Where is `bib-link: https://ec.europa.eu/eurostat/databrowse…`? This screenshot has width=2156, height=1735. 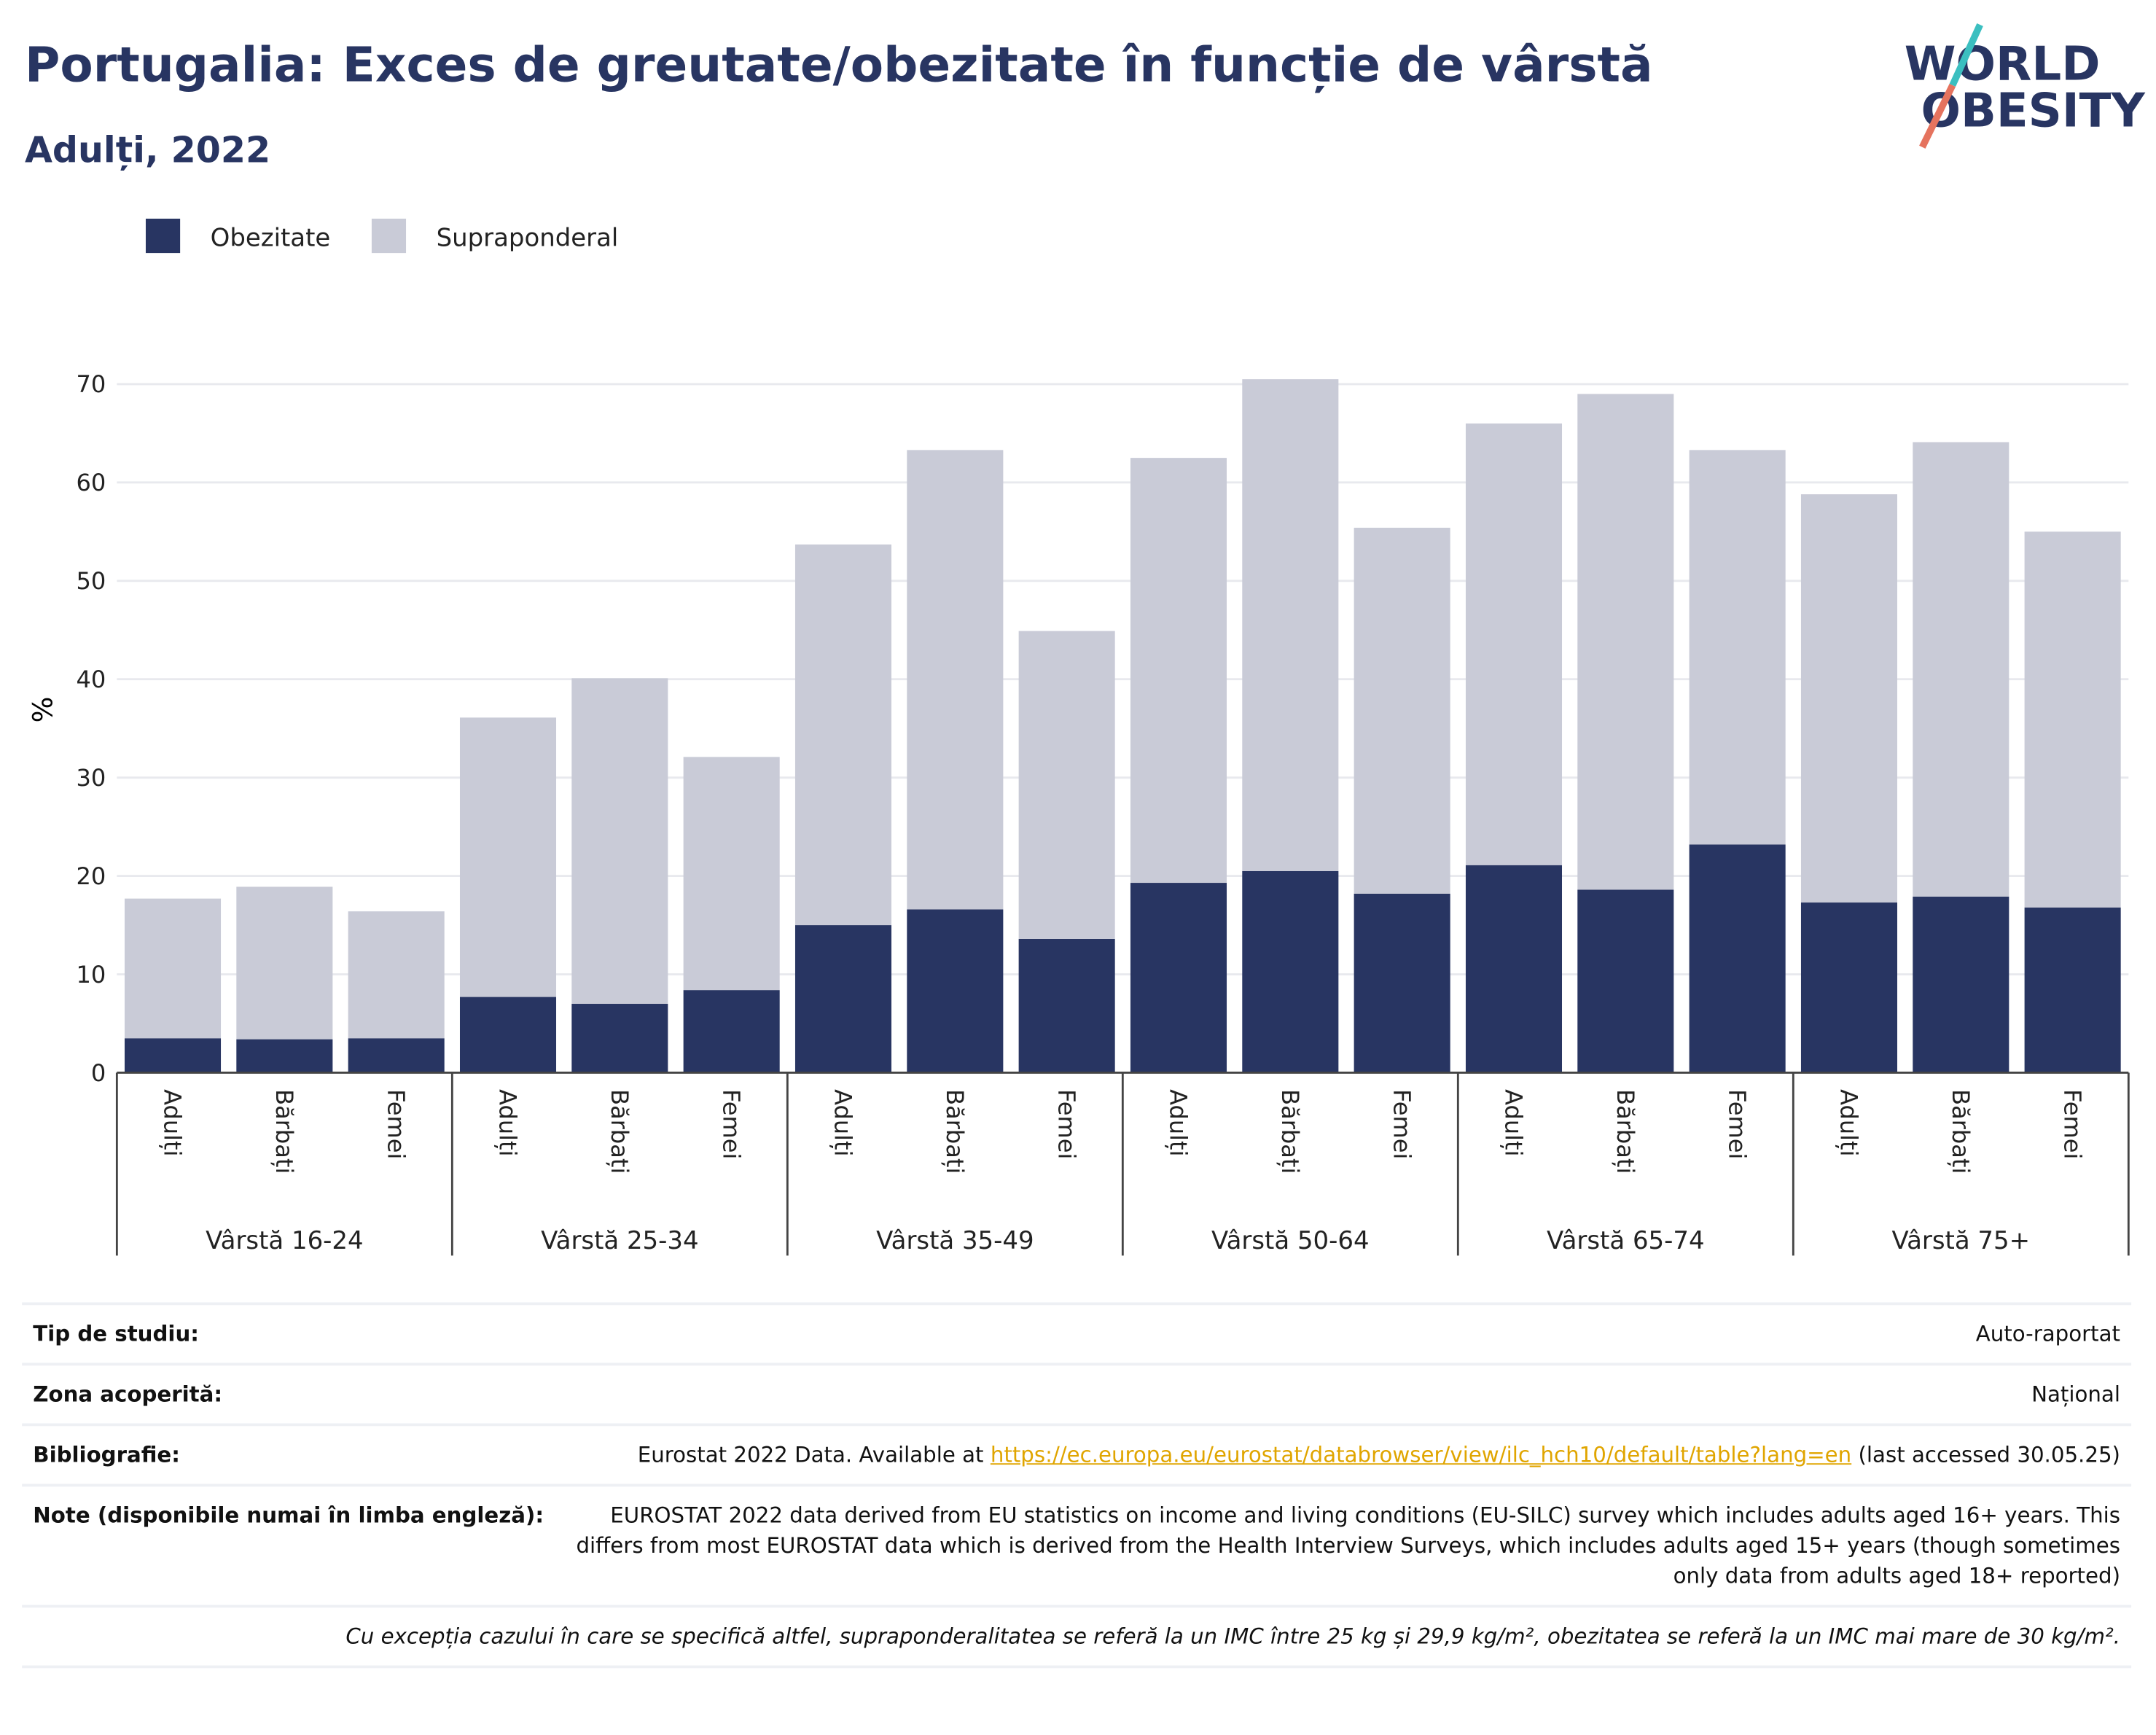
bib-link: https://ec.europa.eu/eurostat/databrowse… is located at coordinates (1421, 1454).